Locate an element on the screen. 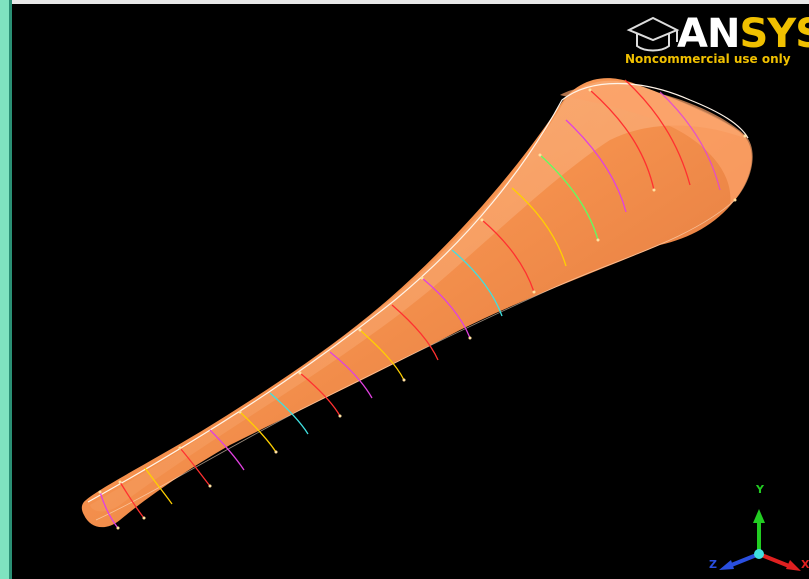  coordinate-triad-icon: Y Z X is located at coordinates (759, 524).